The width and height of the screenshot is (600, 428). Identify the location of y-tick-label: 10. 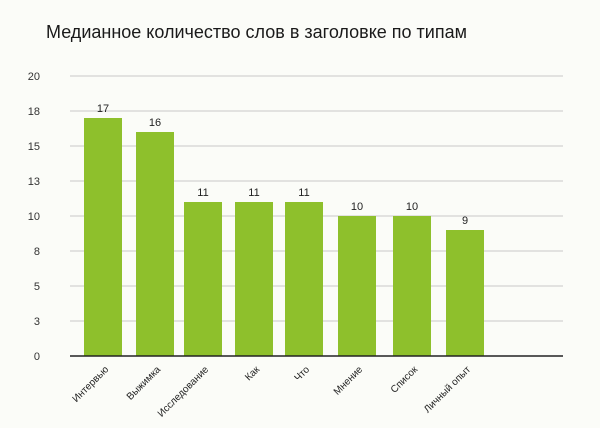
(34, 217).